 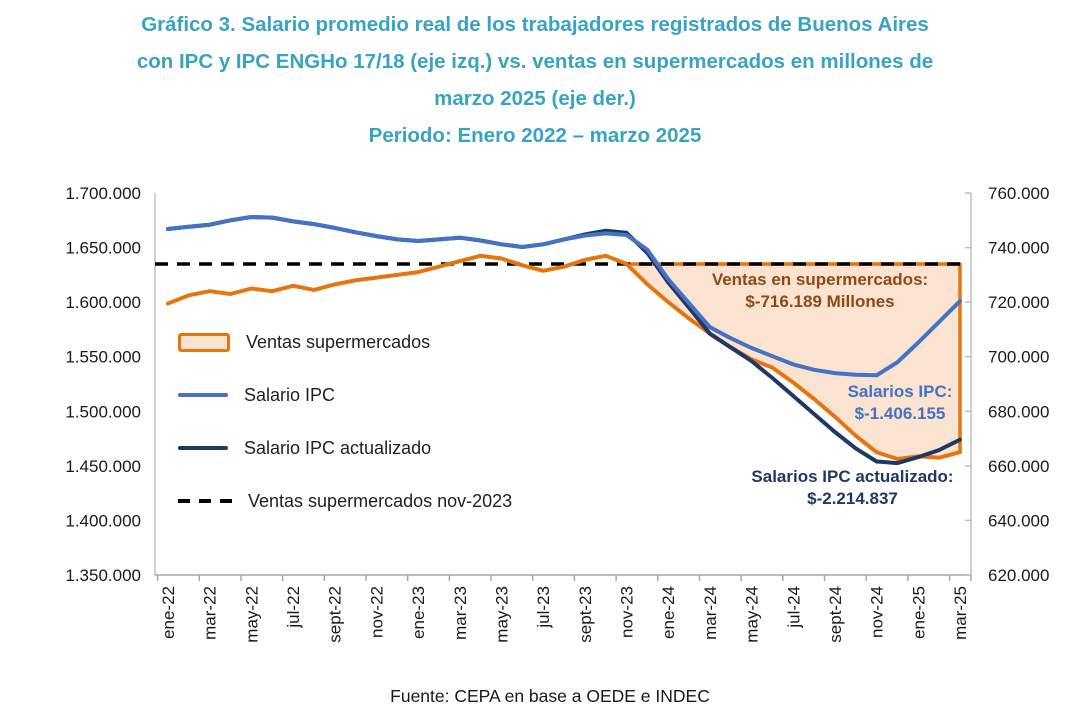 What do you see at coordinates (550, 696) in the screenshot?
I see `source-text: Fuente: CEPA en base a OEDE e INDEC` at bounding box center [550, 696].